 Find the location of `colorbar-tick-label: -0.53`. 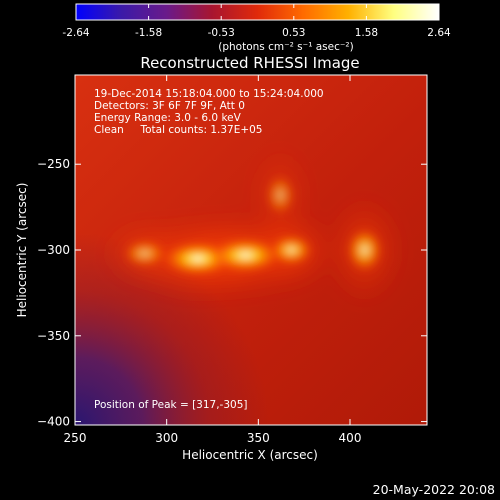

colorbar-tick-label: -0.53 is located at coordinates (221, 33).